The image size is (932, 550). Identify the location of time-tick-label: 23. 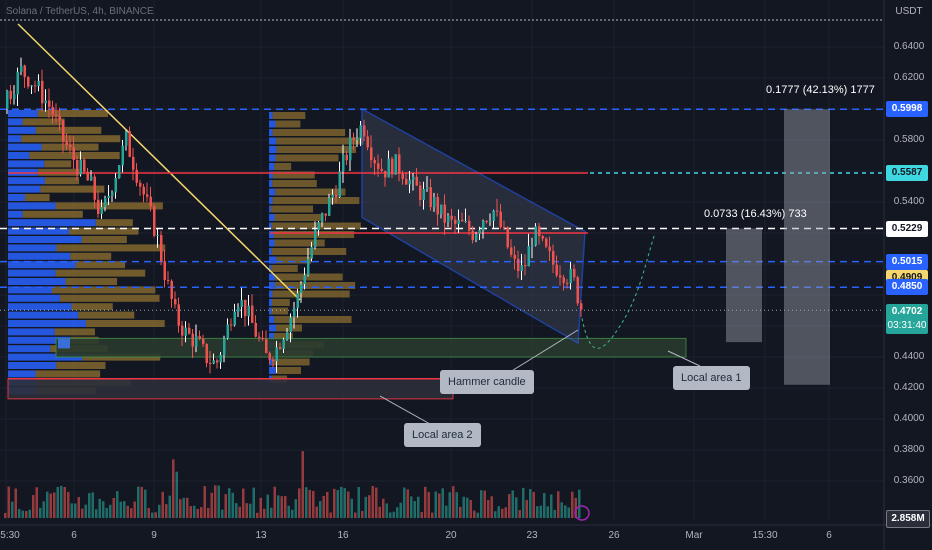
(532, 535).